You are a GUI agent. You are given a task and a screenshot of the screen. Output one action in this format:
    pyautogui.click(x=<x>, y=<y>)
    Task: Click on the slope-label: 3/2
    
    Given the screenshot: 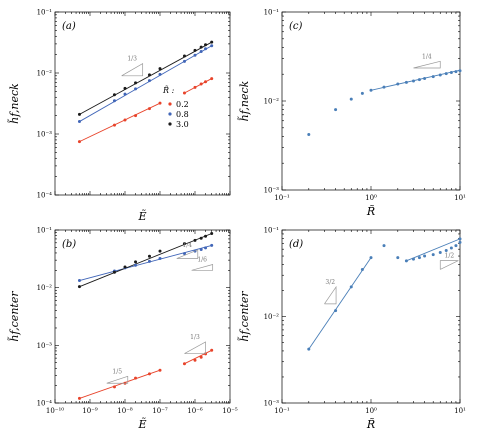 What is the action you would take?
    pyautogui.click(x=330, y=282)
    